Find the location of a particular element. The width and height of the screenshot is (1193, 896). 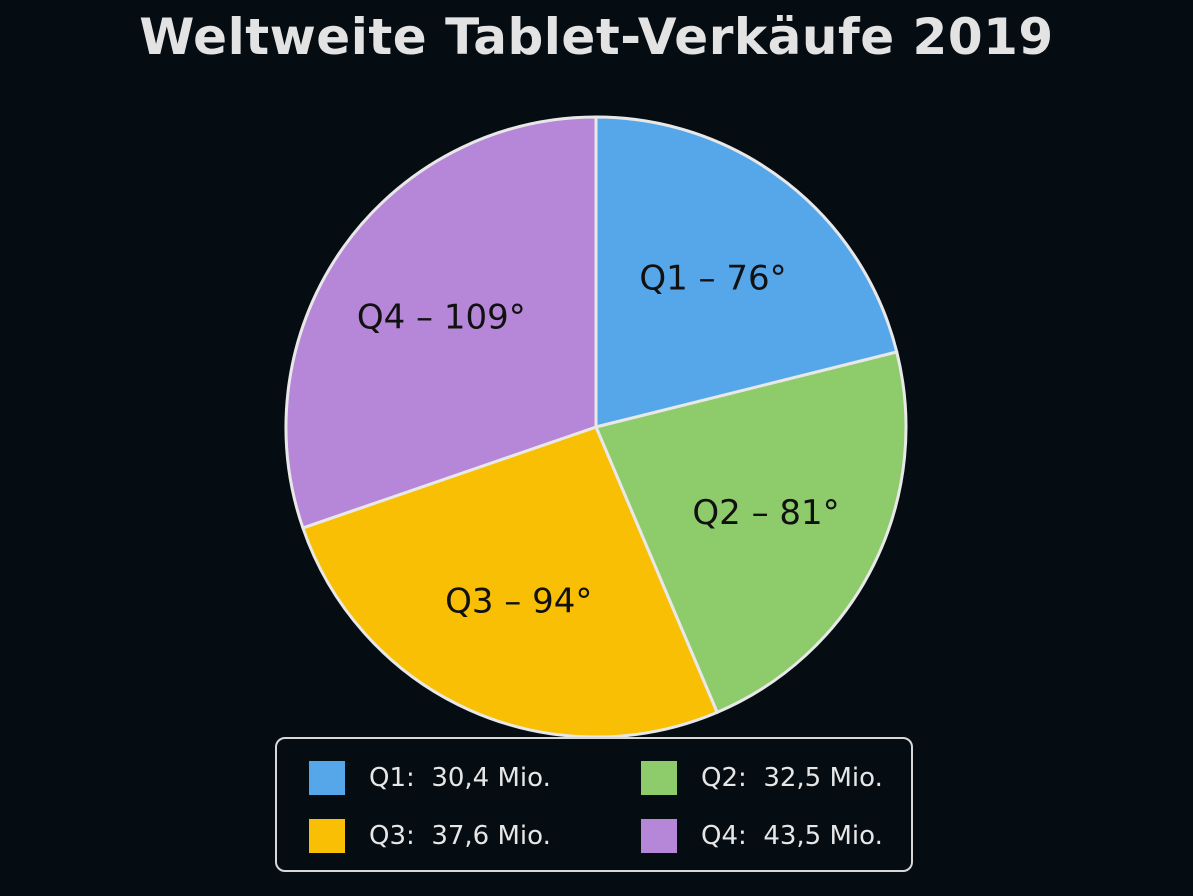

legend-item-q2: Q2: 32,5 Mio. is located at coordinates (762, 778).